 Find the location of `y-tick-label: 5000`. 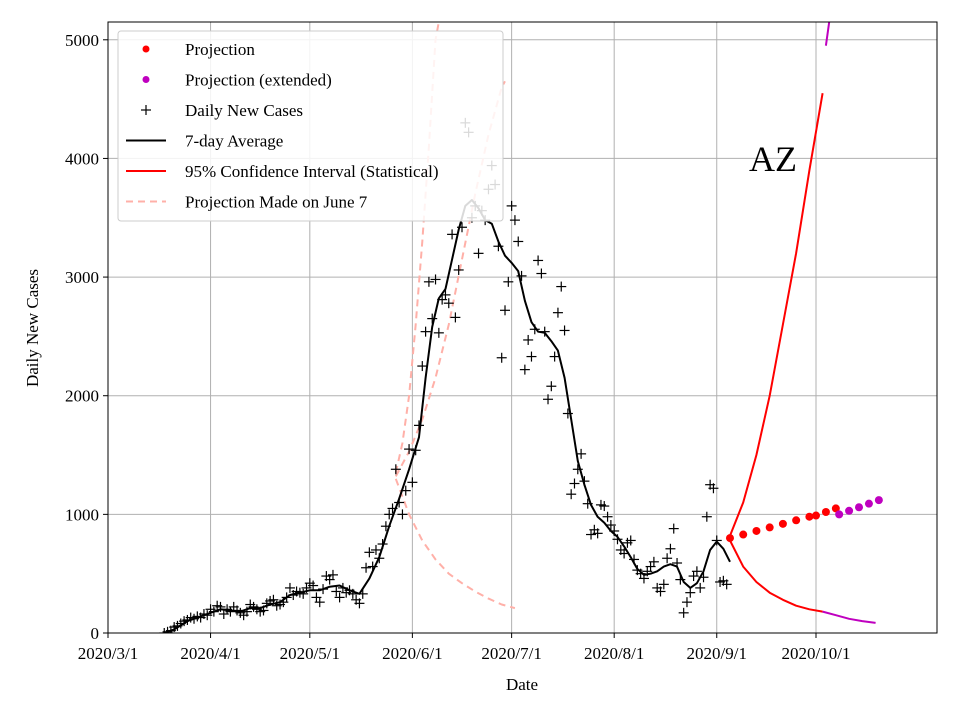

y-tick-label: 5000 is located at coordinates (82, 40).